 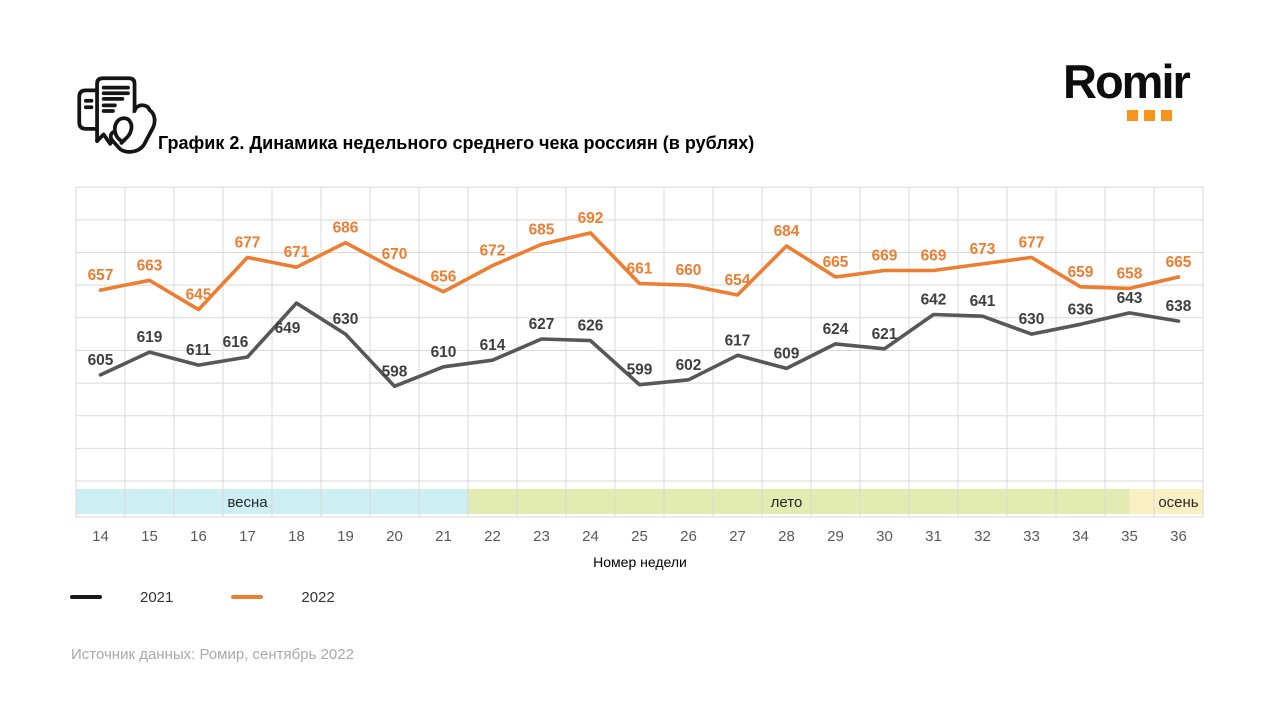 I want to click on x-axis-title: Номер недели, so click(x=640, y=562).